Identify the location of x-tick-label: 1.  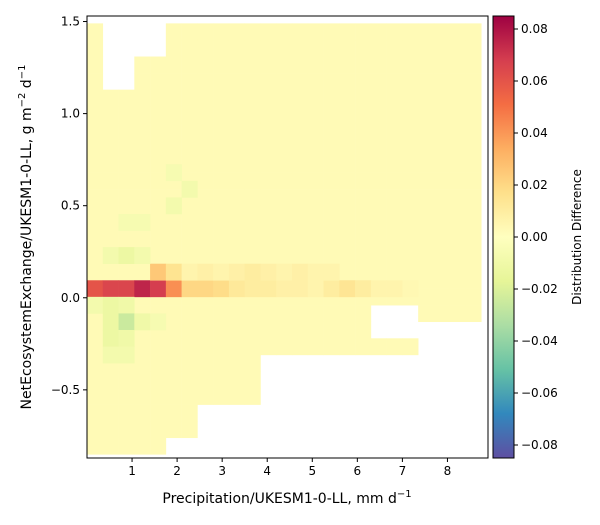
(132, 471).